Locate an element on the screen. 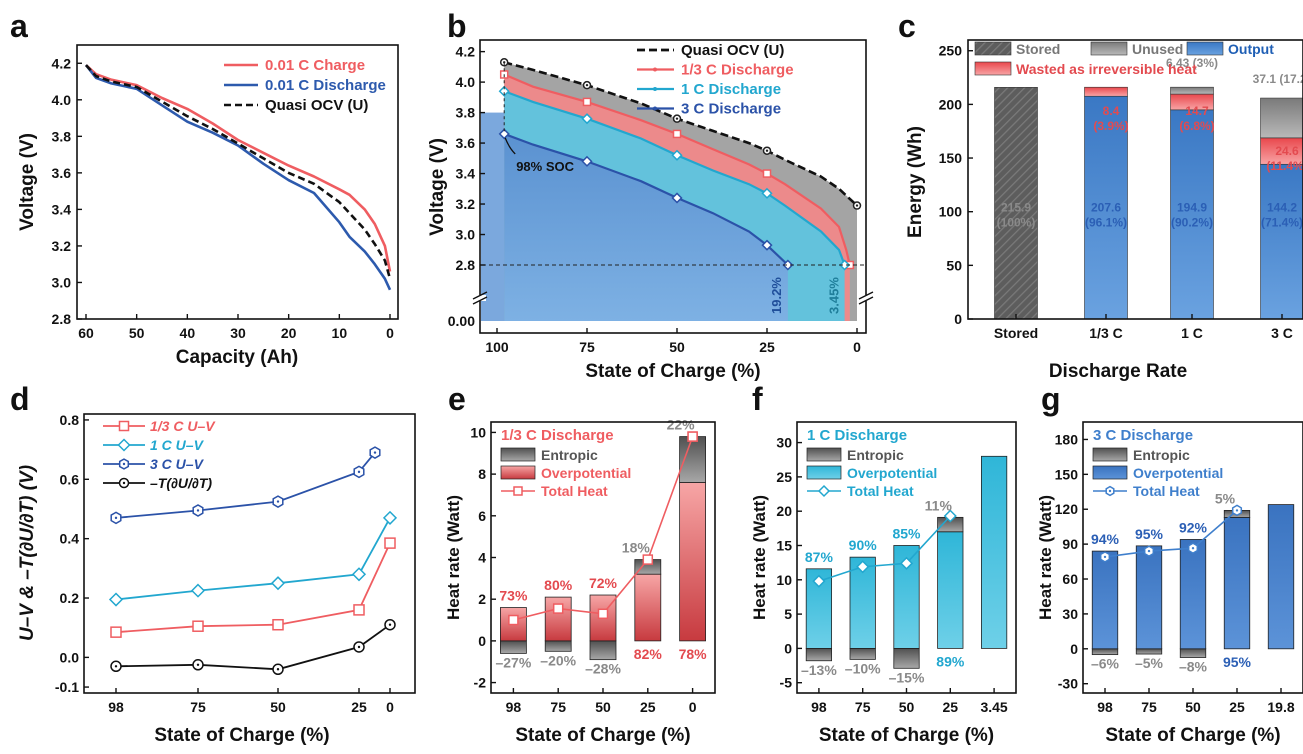 This screenshot has width=1303, height=754. data-label: 194.9 is located at coordinates (1192, 208).